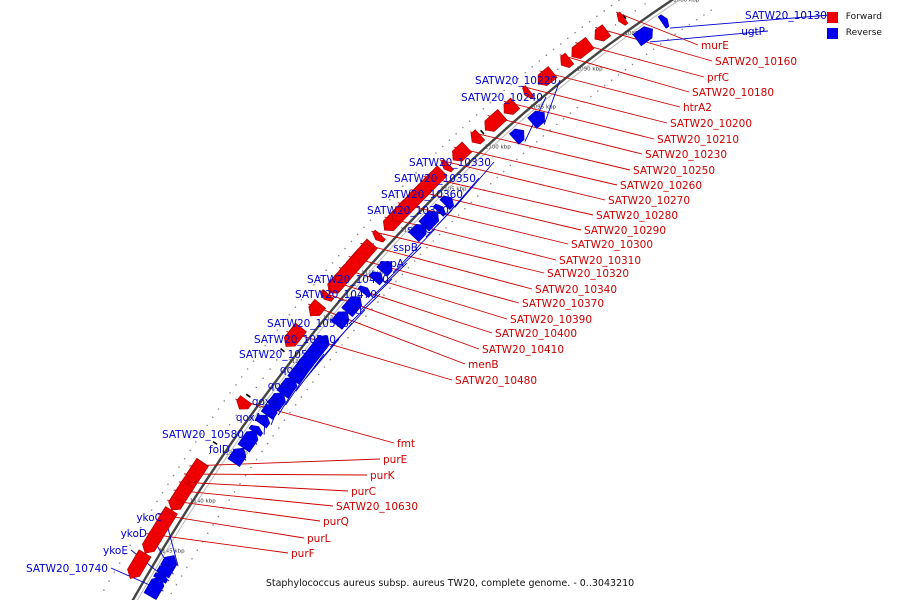  I want to click on reverse-gene-label-SATW20_10510: SATW20_10510, so click(295, 340).